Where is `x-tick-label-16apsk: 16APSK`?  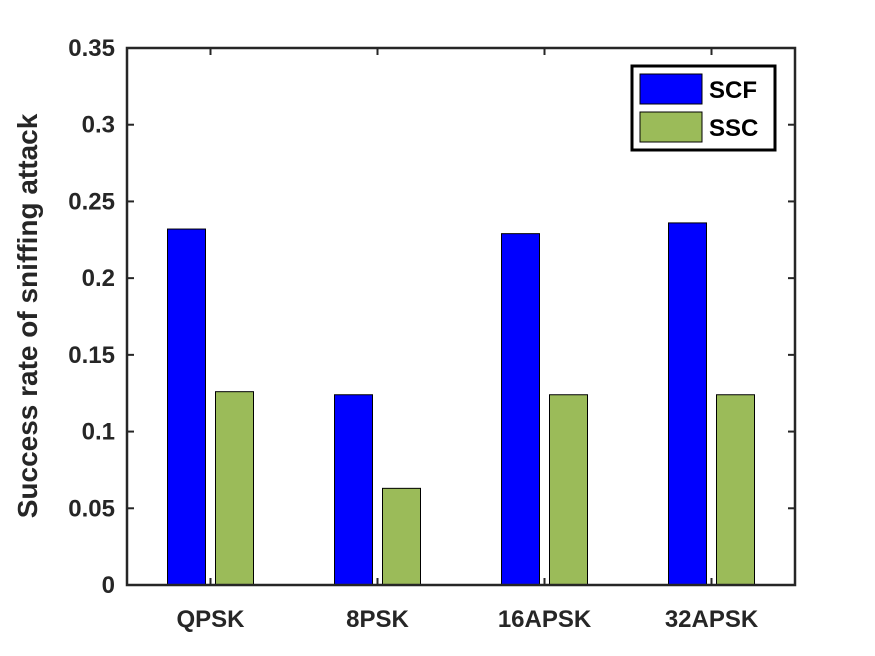 x-tick-label-16apsk: 16APSK is located at coordinates (545, 619).